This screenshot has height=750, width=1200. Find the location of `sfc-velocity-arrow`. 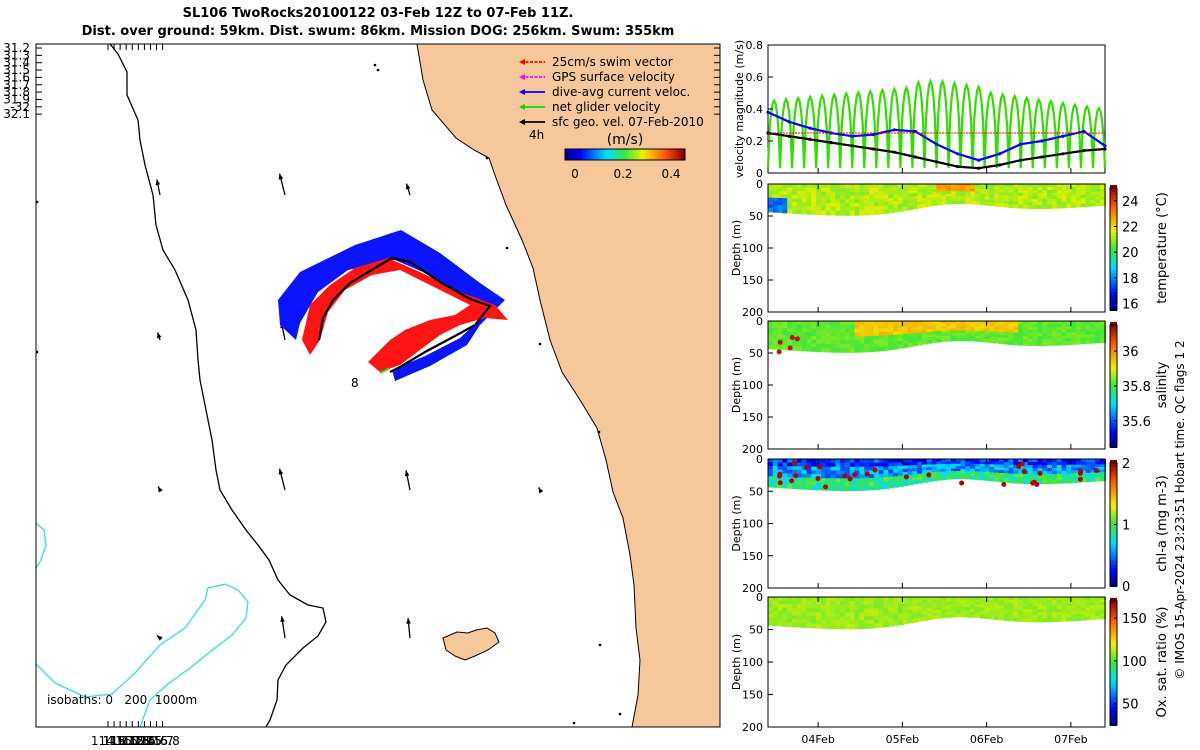

sfc-velocity-arrow is located at coordinates (408, 189).